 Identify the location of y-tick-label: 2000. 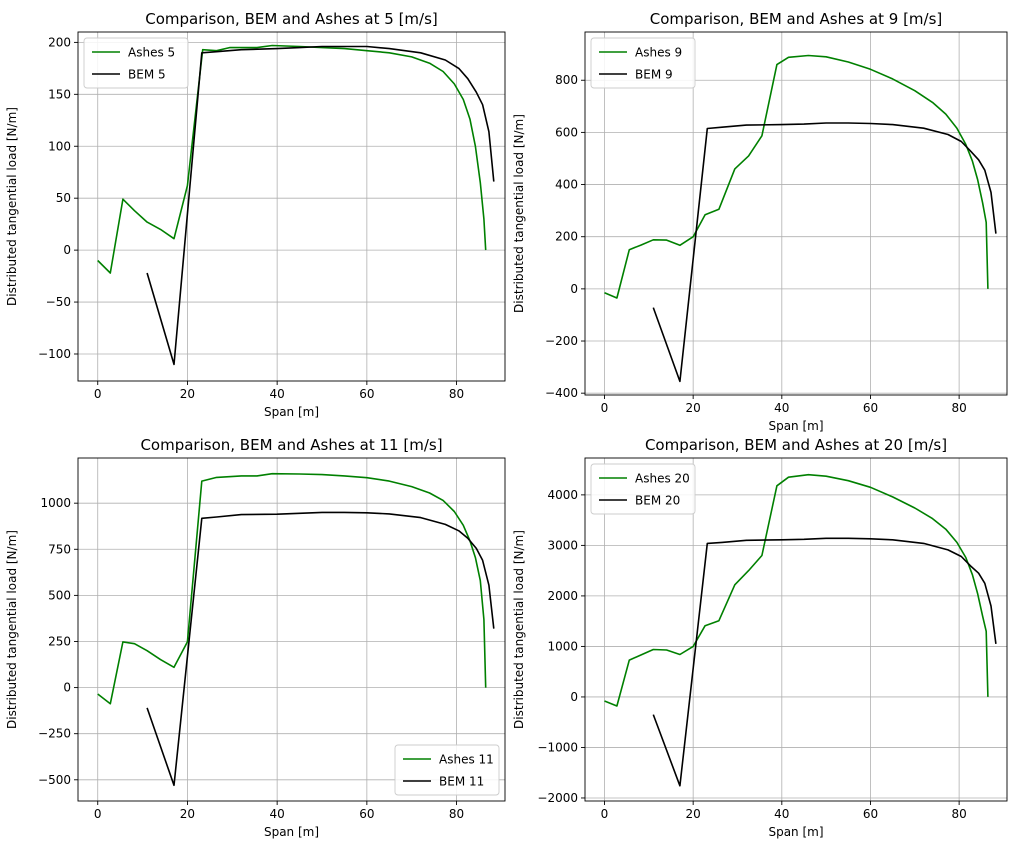
(562, 596).